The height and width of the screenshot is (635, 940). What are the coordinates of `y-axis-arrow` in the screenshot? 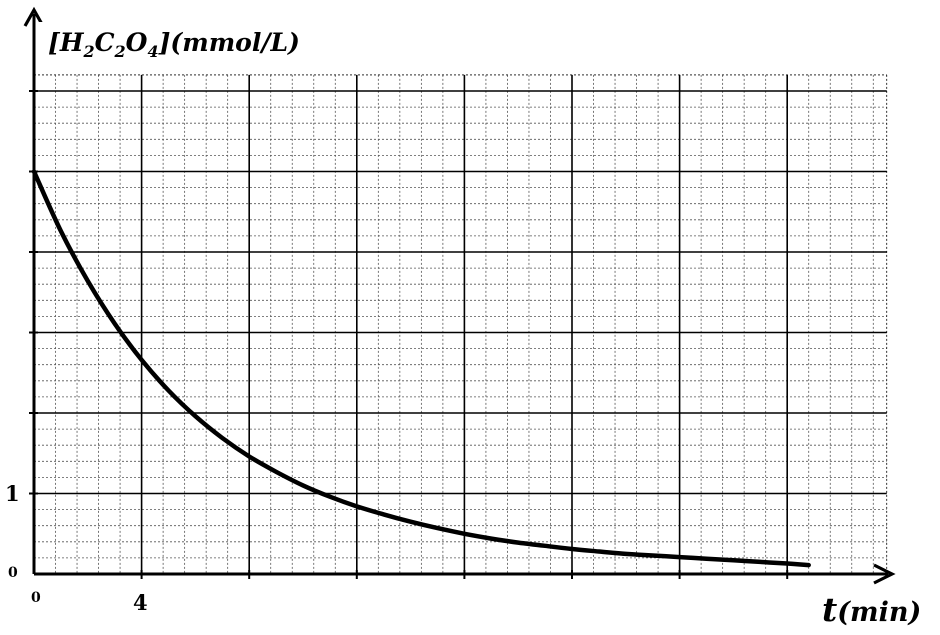 It's located at (34, 16).